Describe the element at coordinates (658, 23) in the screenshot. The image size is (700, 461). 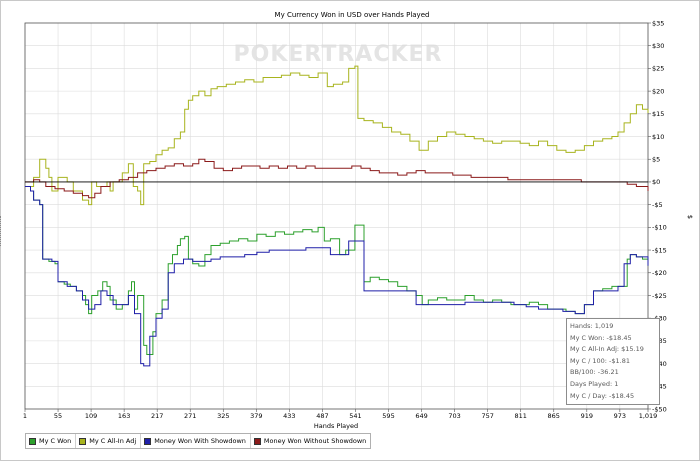
I see `y-tick-label: $35` at that location.